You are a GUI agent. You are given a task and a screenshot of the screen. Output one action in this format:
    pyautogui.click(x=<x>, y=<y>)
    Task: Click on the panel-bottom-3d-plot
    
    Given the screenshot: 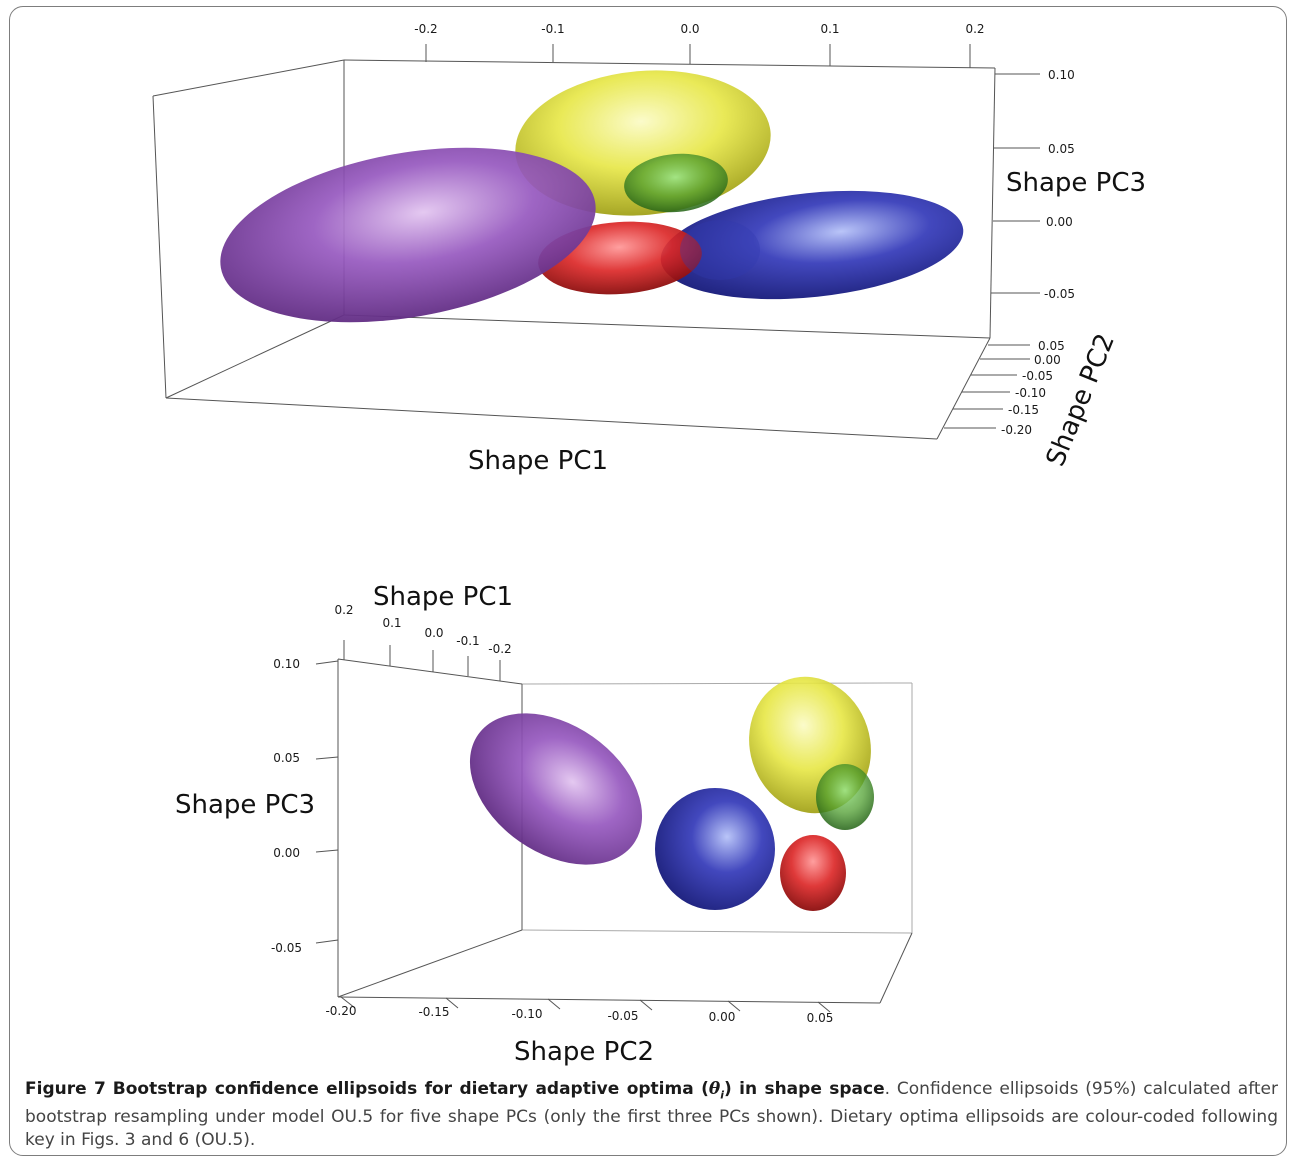 What is the action you would take?
    pyautogui.click(x=614, y=826)
    